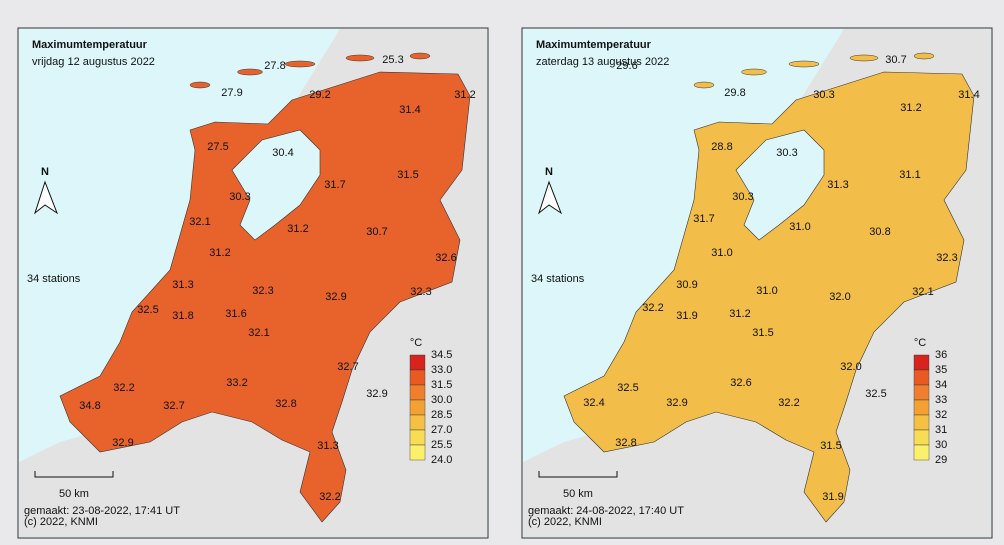 The height and width of the screenshot is (545, 1004). Describe the element at coordinates (941, 385) in the screenshot. I see `legend-label: 34` at that location.